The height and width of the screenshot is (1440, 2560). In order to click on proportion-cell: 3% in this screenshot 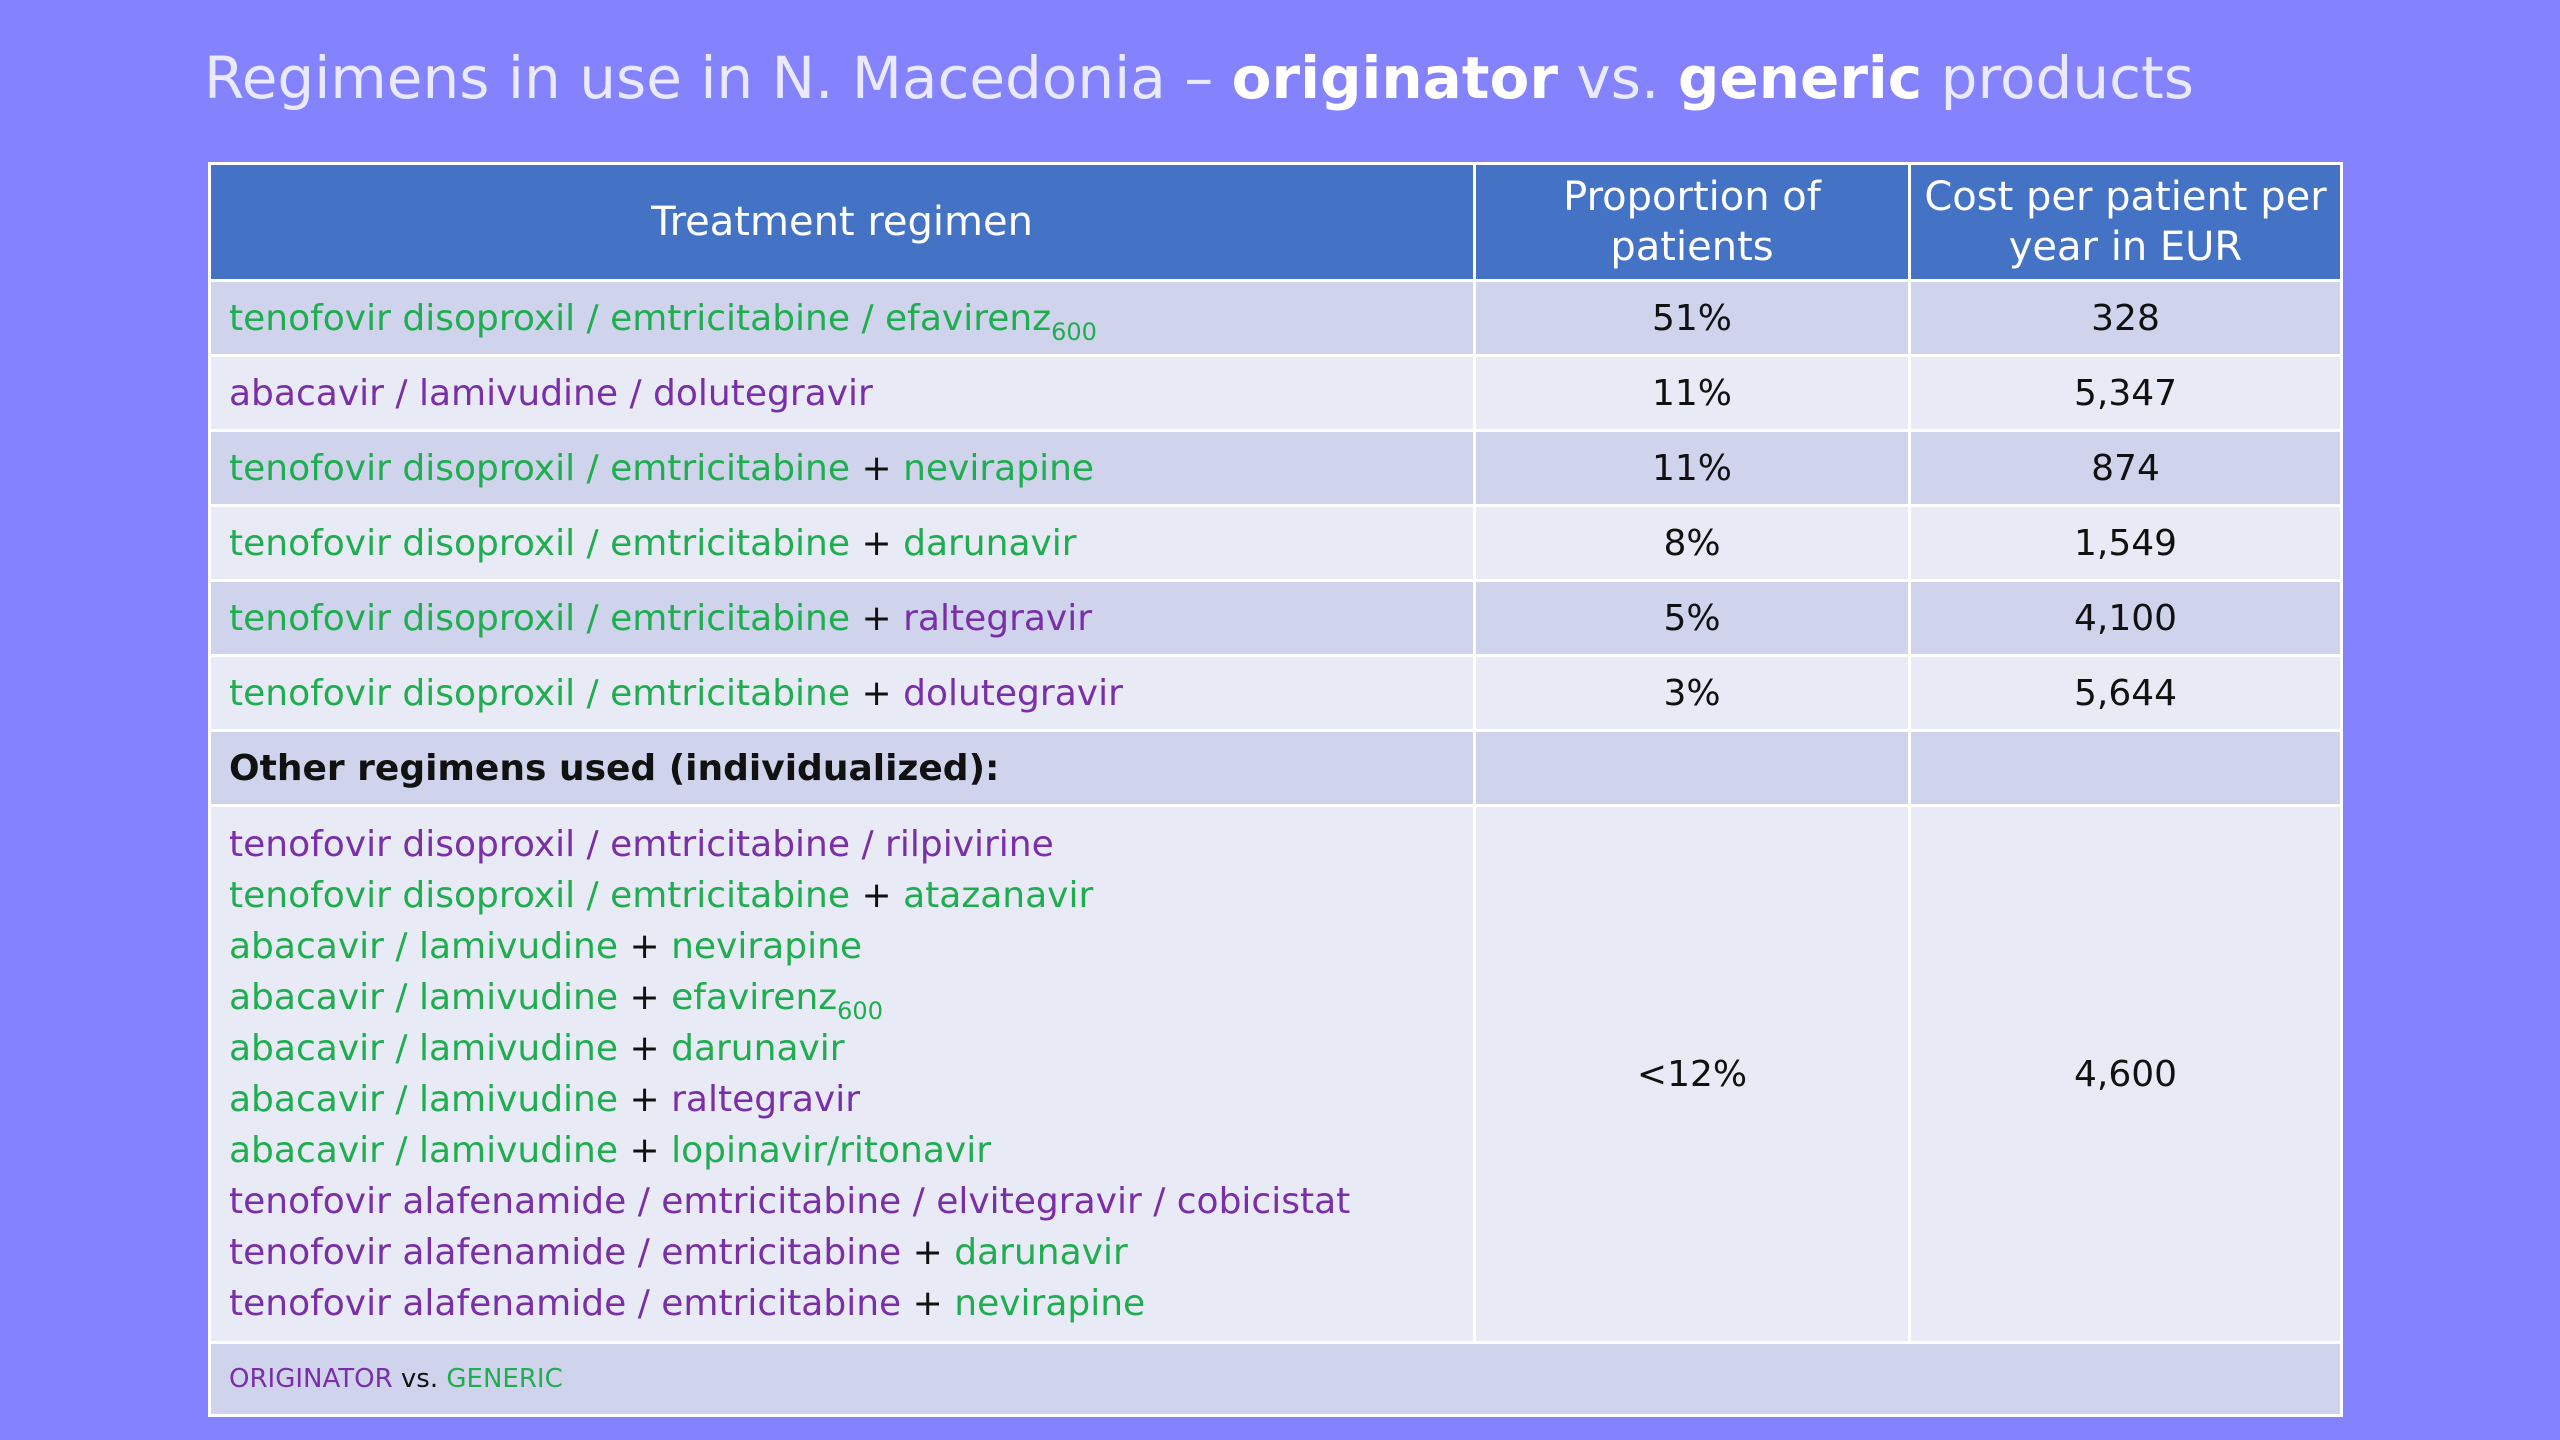, I will do `click(1692, 693)`.